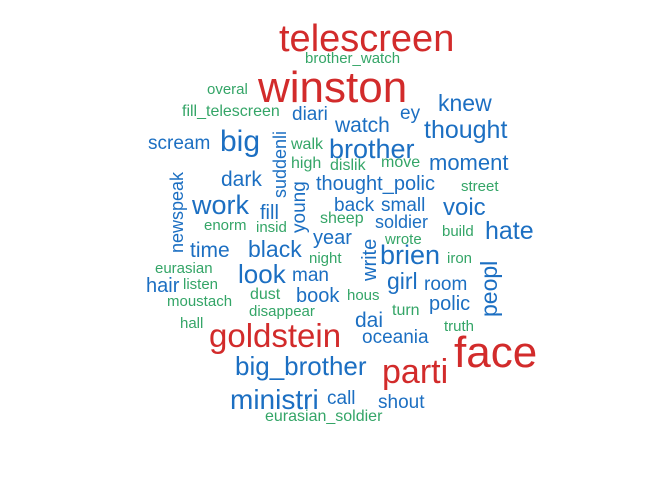 The image size is (672, 480). Describe the element at coordinates (415, 372) in the screenshot. I see `word-parti: parti` at that location.